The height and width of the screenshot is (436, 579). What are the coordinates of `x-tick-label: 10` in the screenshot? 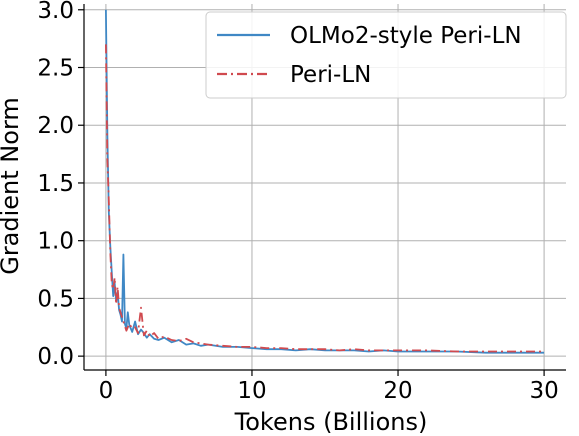 It's located at (251, 391).